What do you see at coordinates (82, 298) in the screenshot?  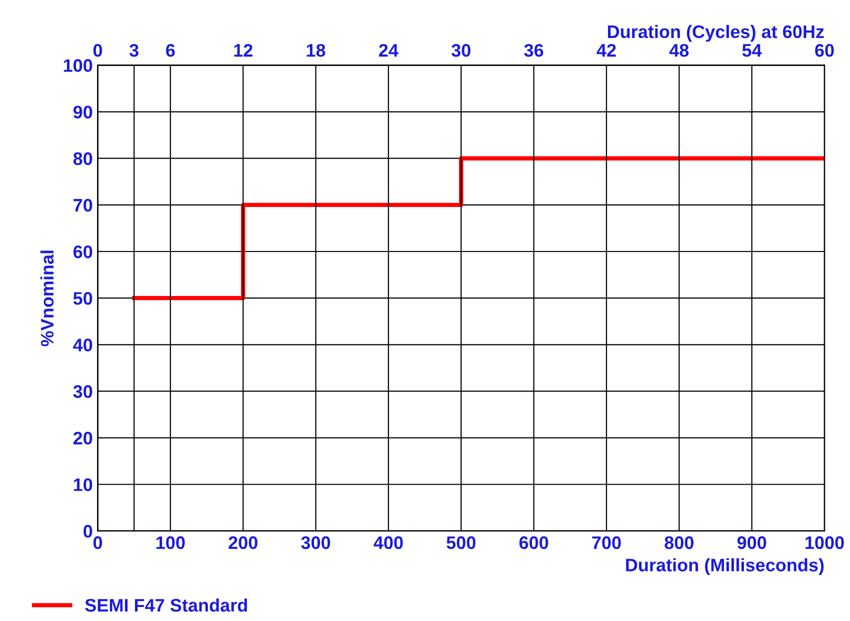 I see `y-tick-label: 50` at bounding box center [82, 298].